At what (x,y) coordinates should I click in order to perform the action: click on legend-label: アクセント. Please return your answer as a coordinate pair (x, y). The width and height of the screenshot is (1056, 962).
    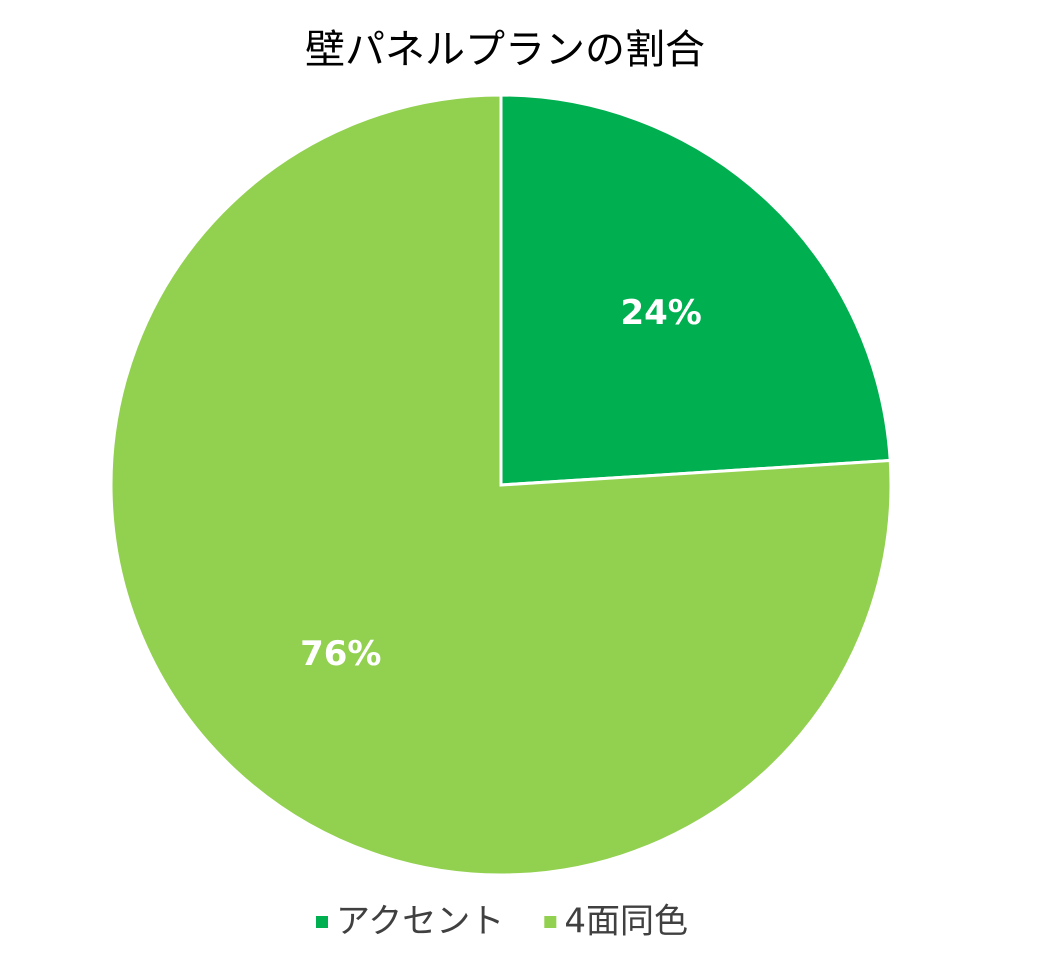
    Looking at the image, I should click on (420, 922).